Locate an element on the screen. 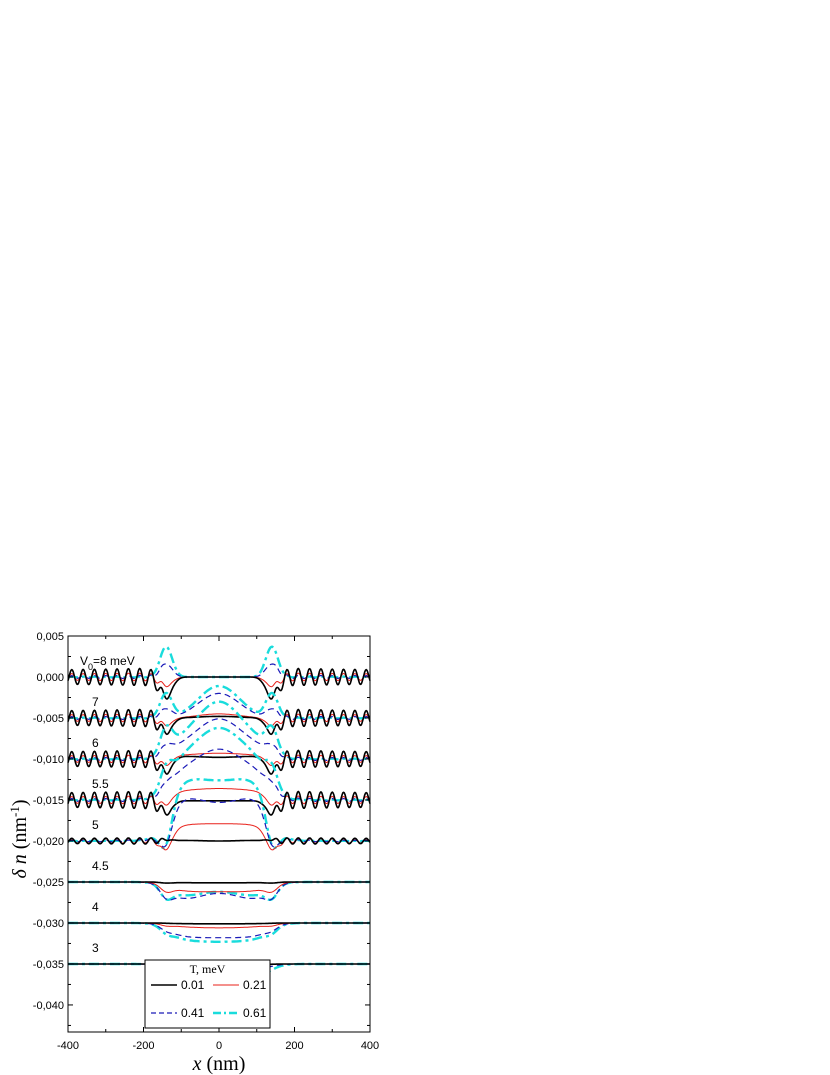 This screenshot has height=1075, width=830. legend-label: 0.01 is located at coordinates (193, 985).